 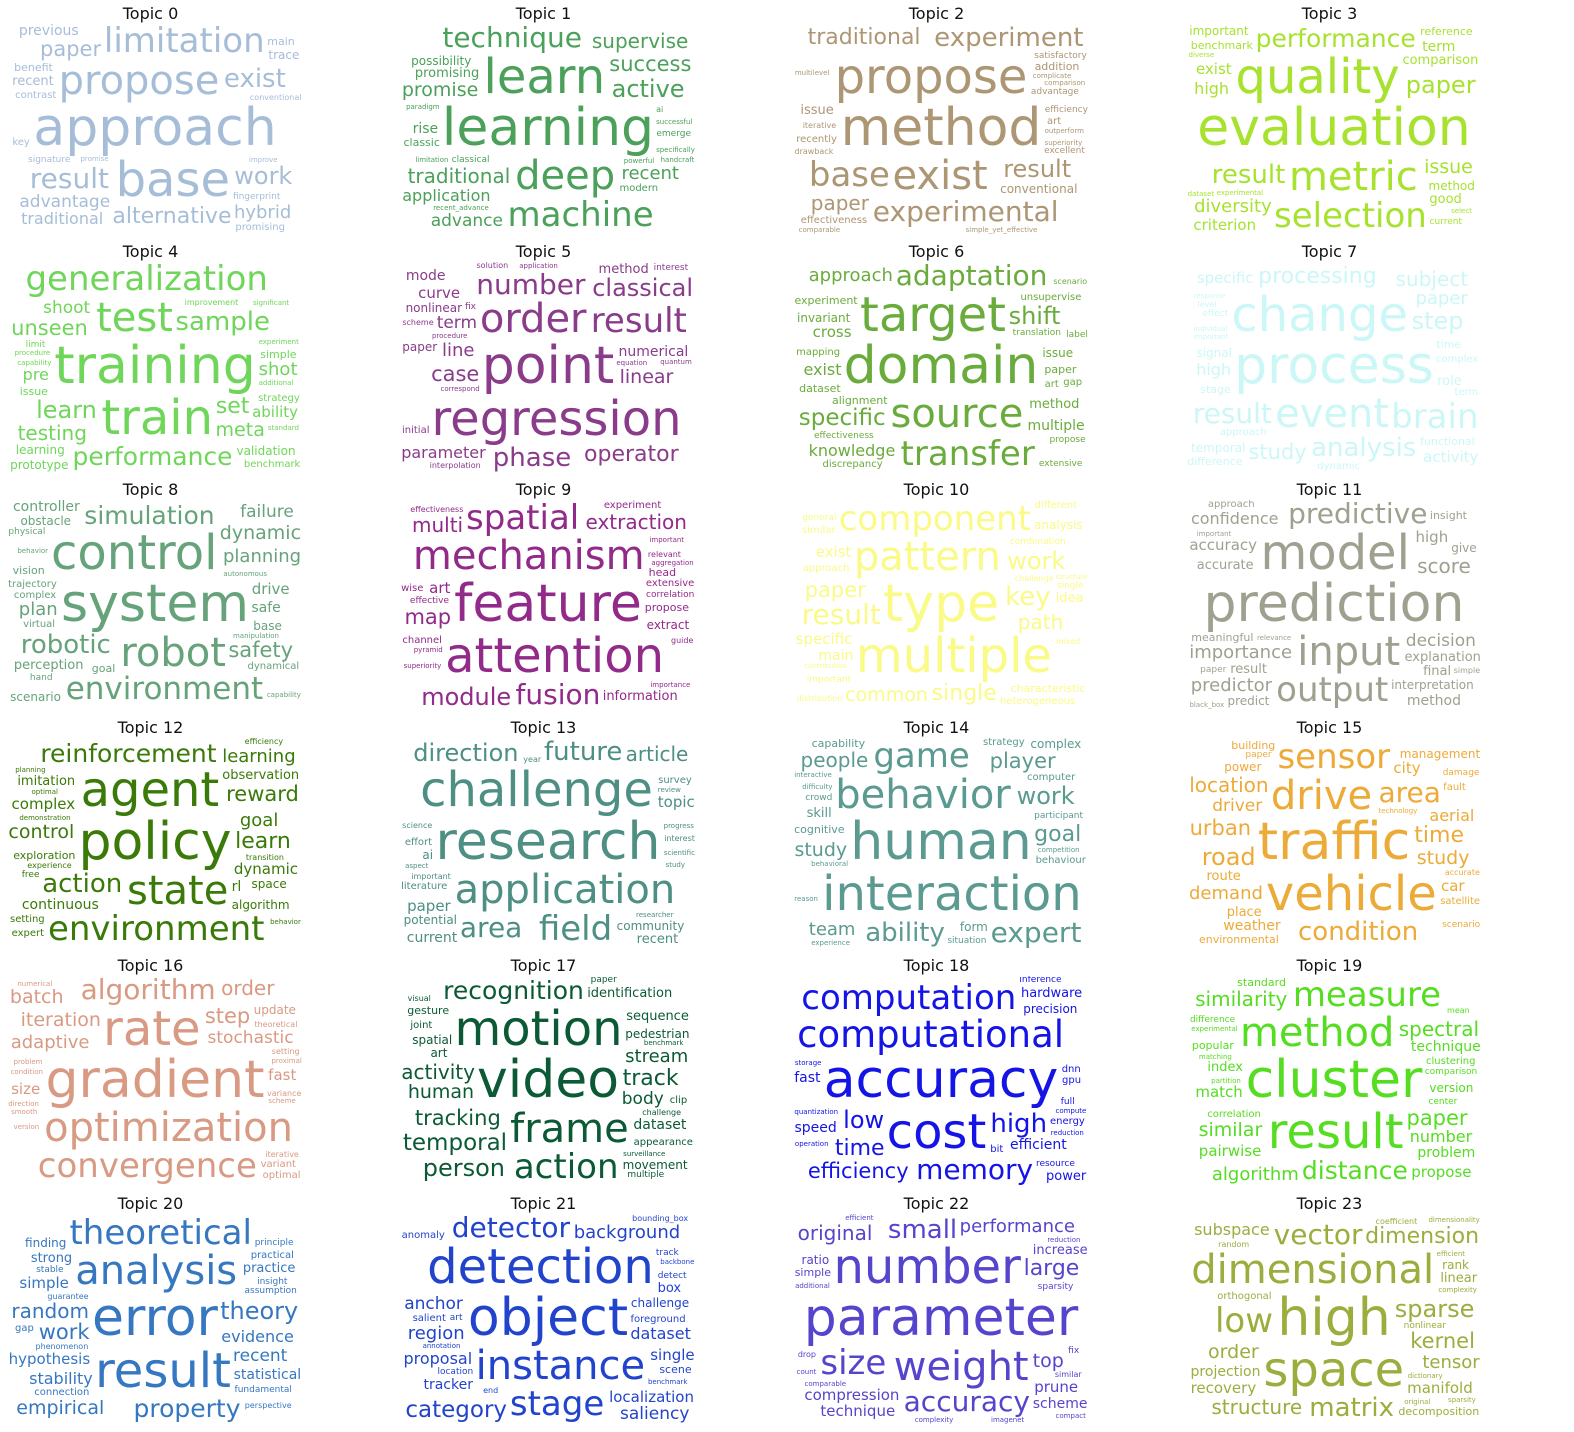 What do you see at coordinates (281, 42) in the screenshot?
I see `cloud-word: main` at bounding box center [281, 42].